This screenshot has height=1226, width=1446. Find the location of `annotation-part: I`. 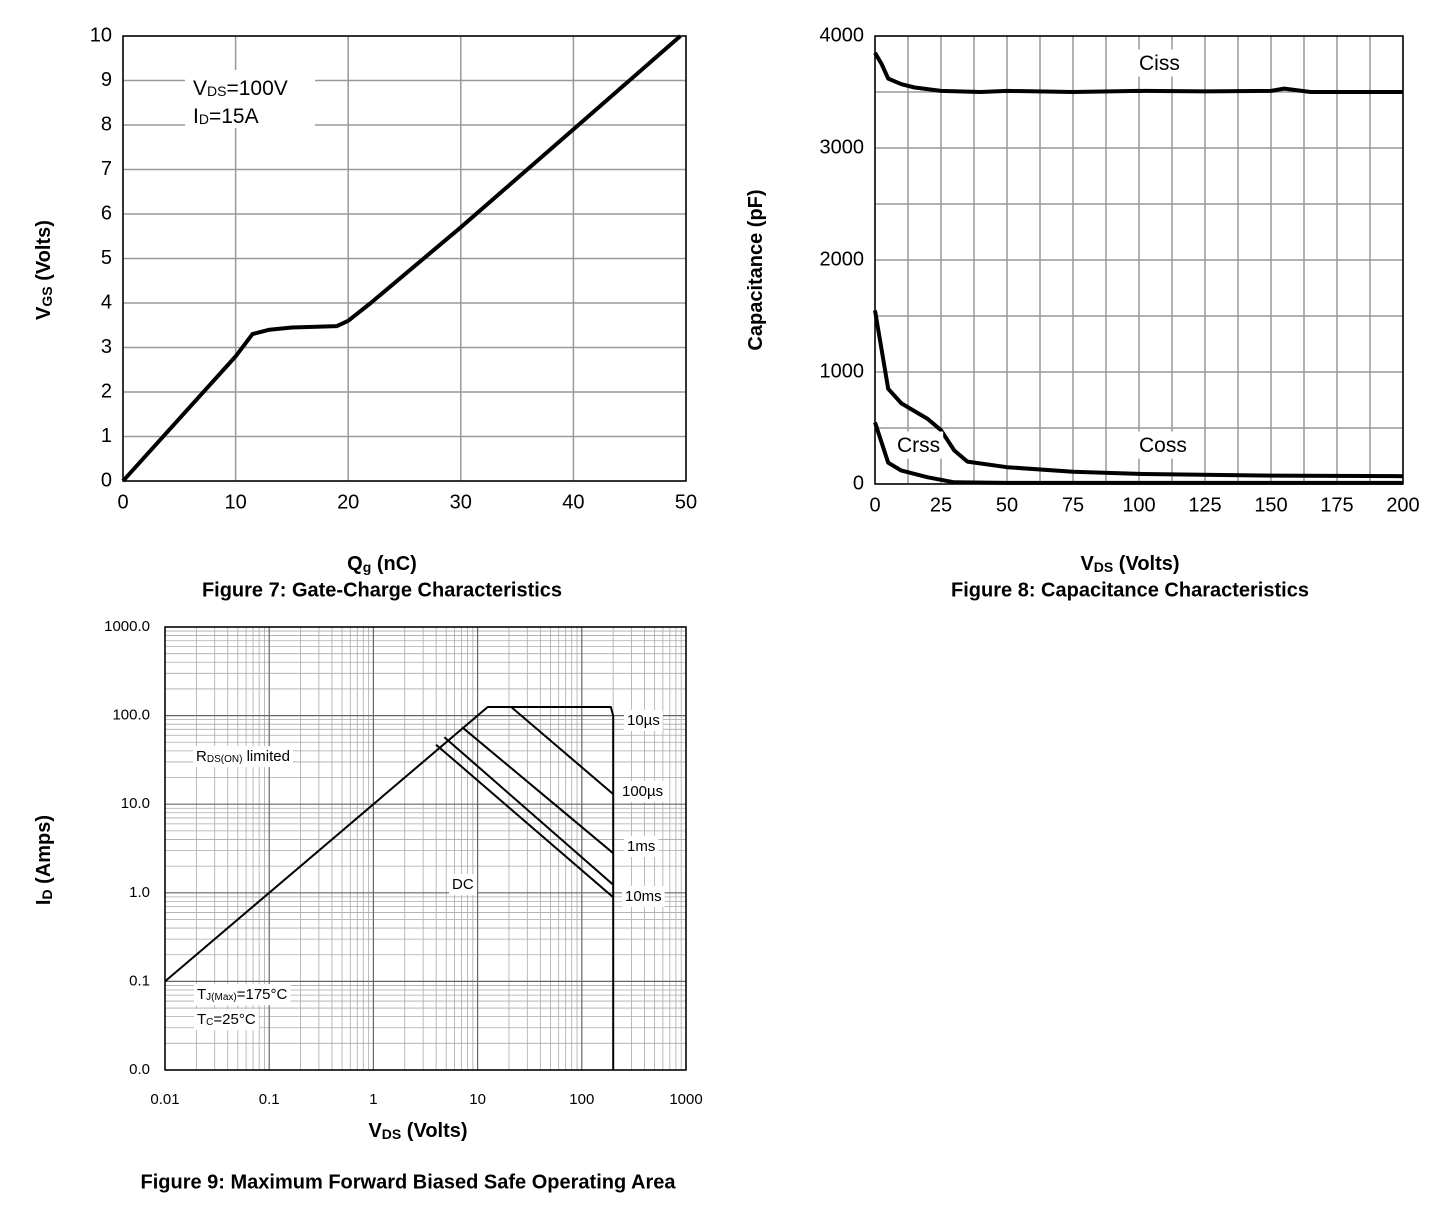

annotation-part: I is located at coordinates (196, 116).